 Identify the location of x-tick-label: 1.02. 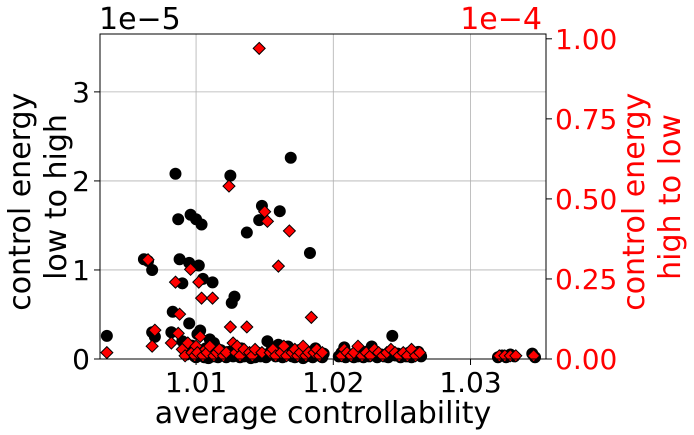
(333, 382).